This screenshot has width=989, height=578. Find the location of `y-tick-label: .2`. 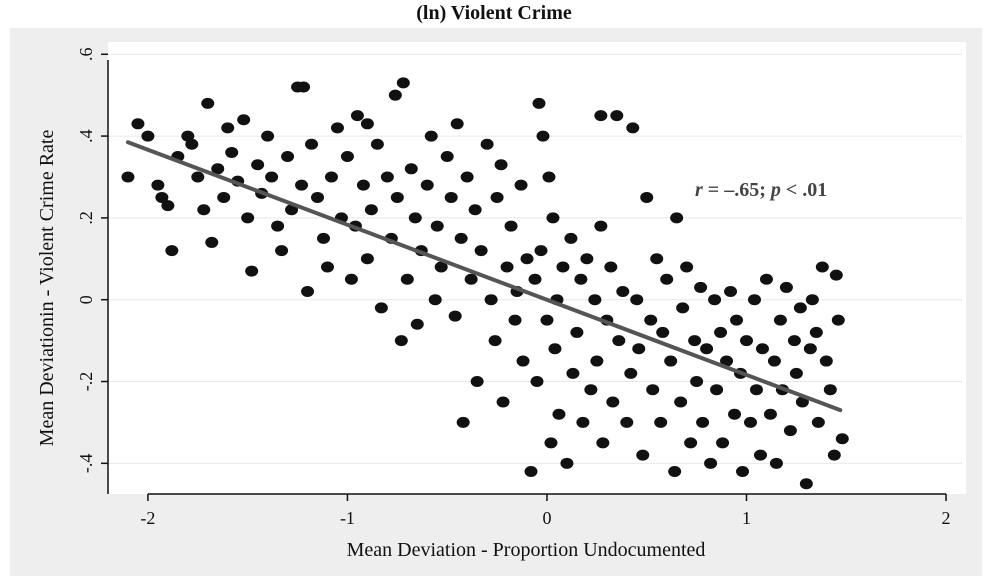

y-tick-label: .2 is located at coordinates (86, 218).